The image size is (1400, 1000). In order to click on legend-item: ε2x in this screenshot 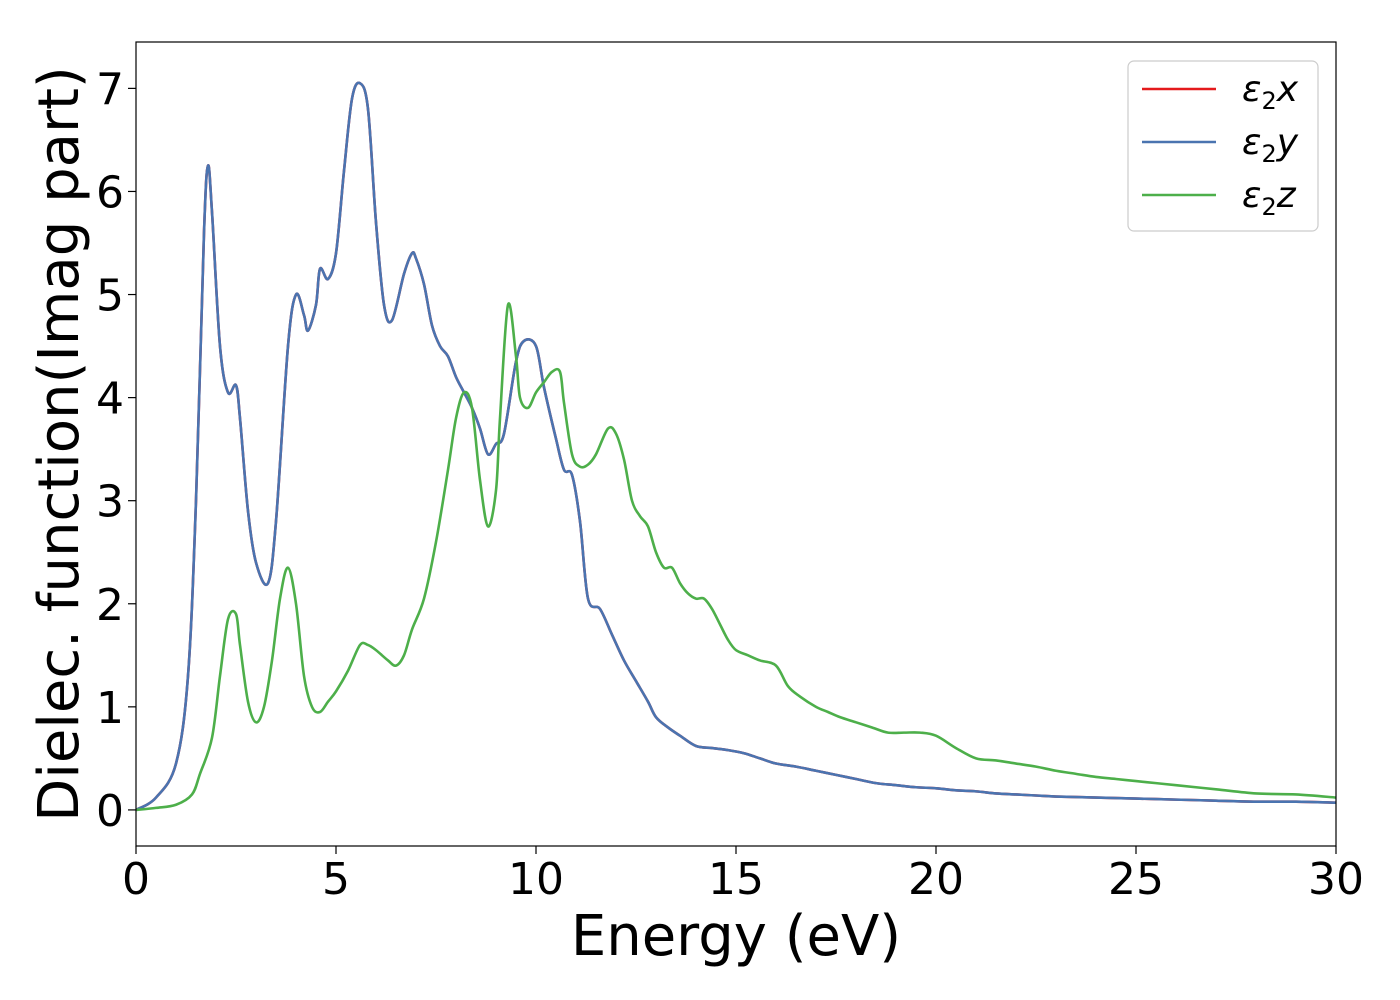, I will do `click(1220, 92)`.